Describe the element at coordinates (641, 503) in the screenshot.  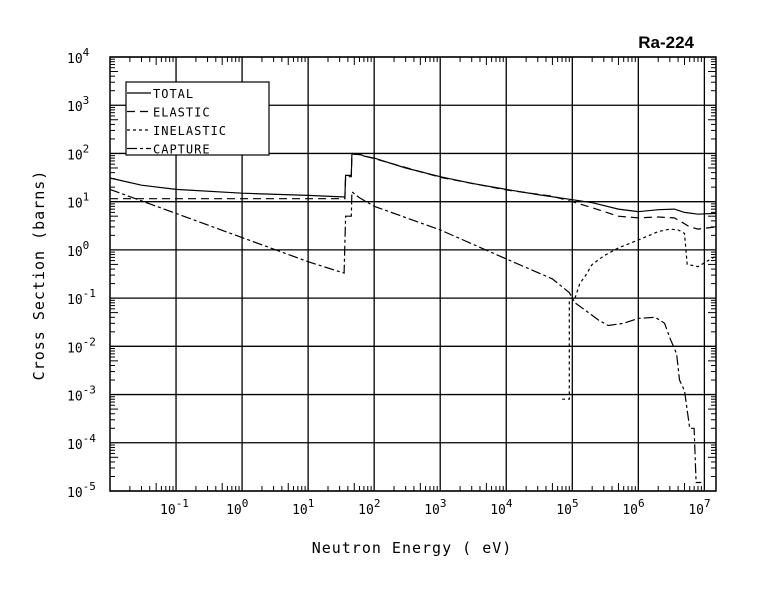
I see `tick-exponent: 6` at that location.